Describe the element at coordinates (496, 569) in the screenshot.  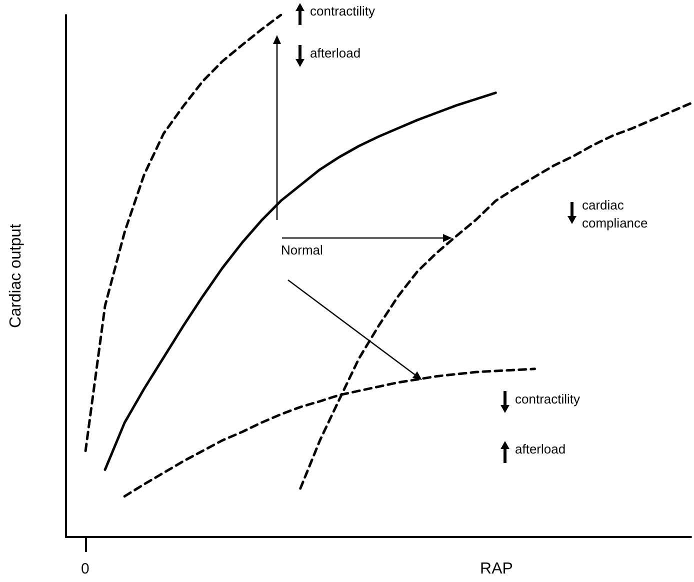
I see `x-axis-title: RAP` at that location.